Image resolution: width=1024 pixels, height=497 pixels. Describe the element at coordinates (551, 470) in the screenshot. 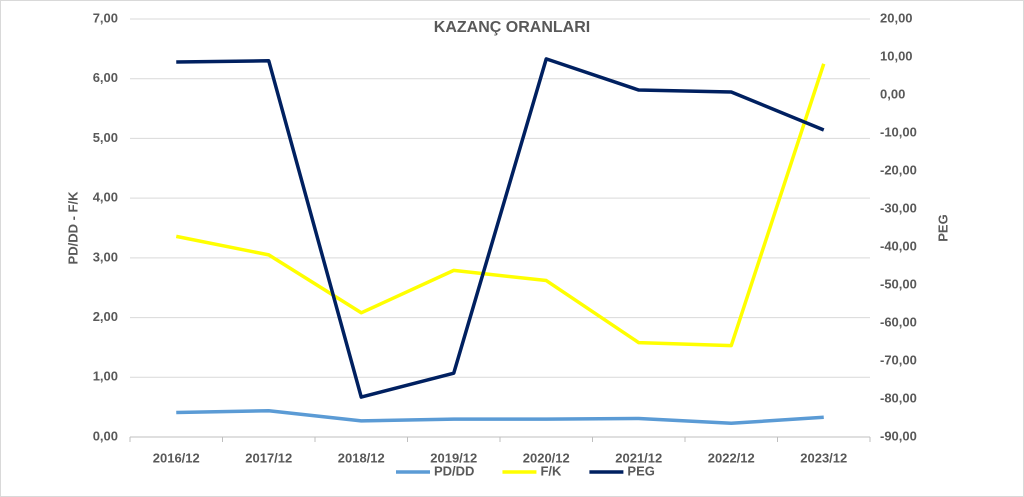

I see `legend-label: F/K` at that location.